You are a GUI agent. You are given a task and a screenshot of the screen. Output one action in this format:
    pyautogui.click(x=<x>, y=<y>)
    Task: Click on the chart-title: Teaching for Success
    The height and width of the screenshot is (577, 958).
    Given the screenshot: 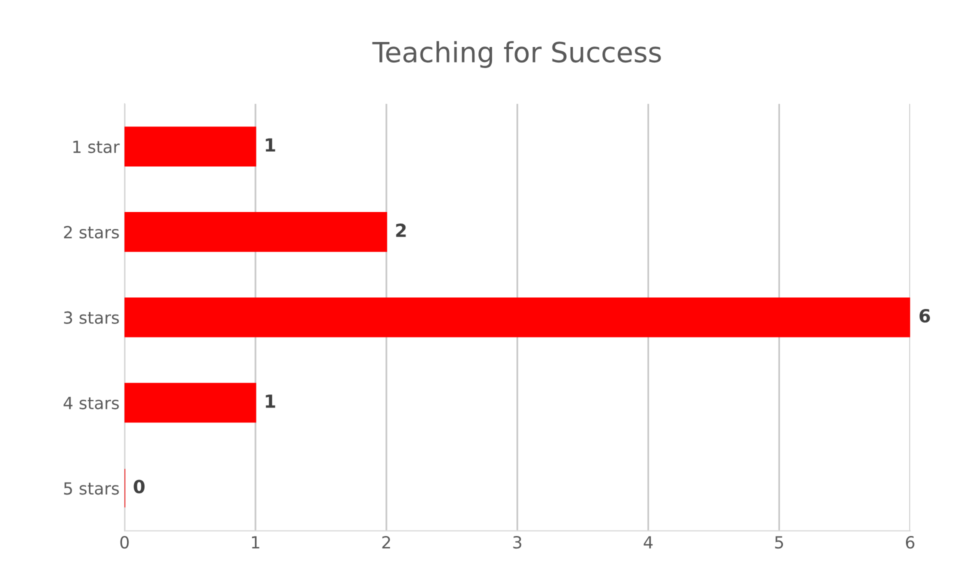 What is the action you would take?
    pyautogui.click(x=516, y=54)
    